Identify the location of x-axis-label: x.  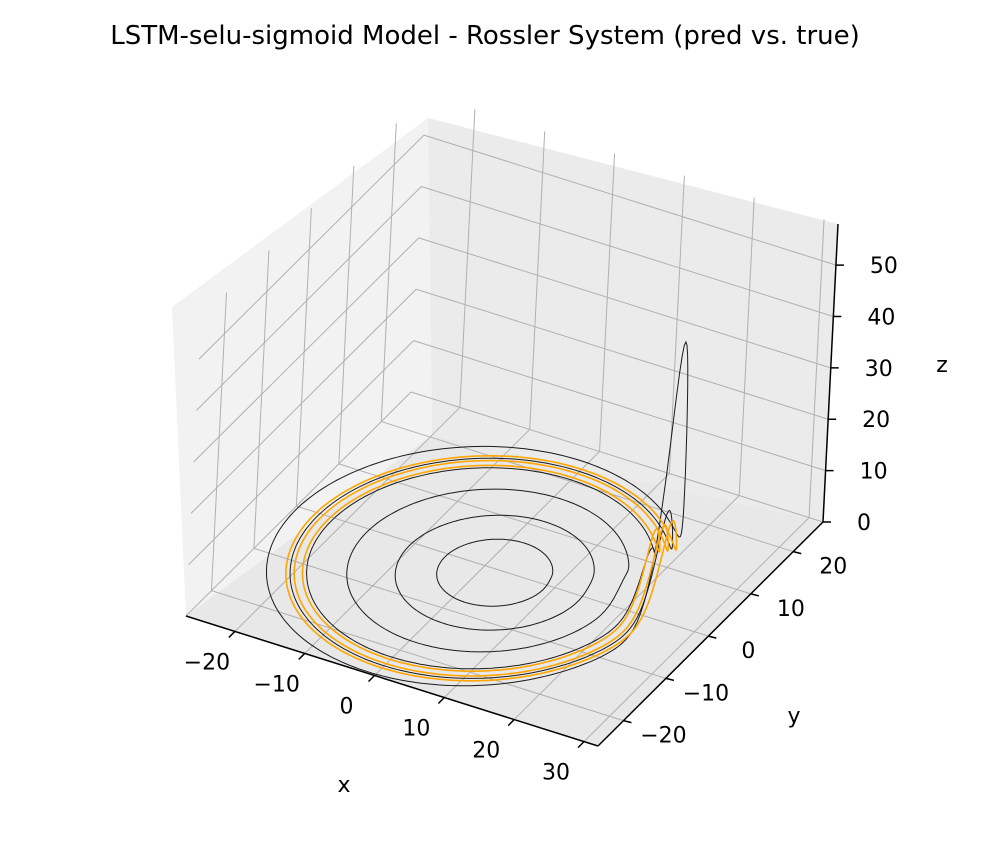
(343, 785).